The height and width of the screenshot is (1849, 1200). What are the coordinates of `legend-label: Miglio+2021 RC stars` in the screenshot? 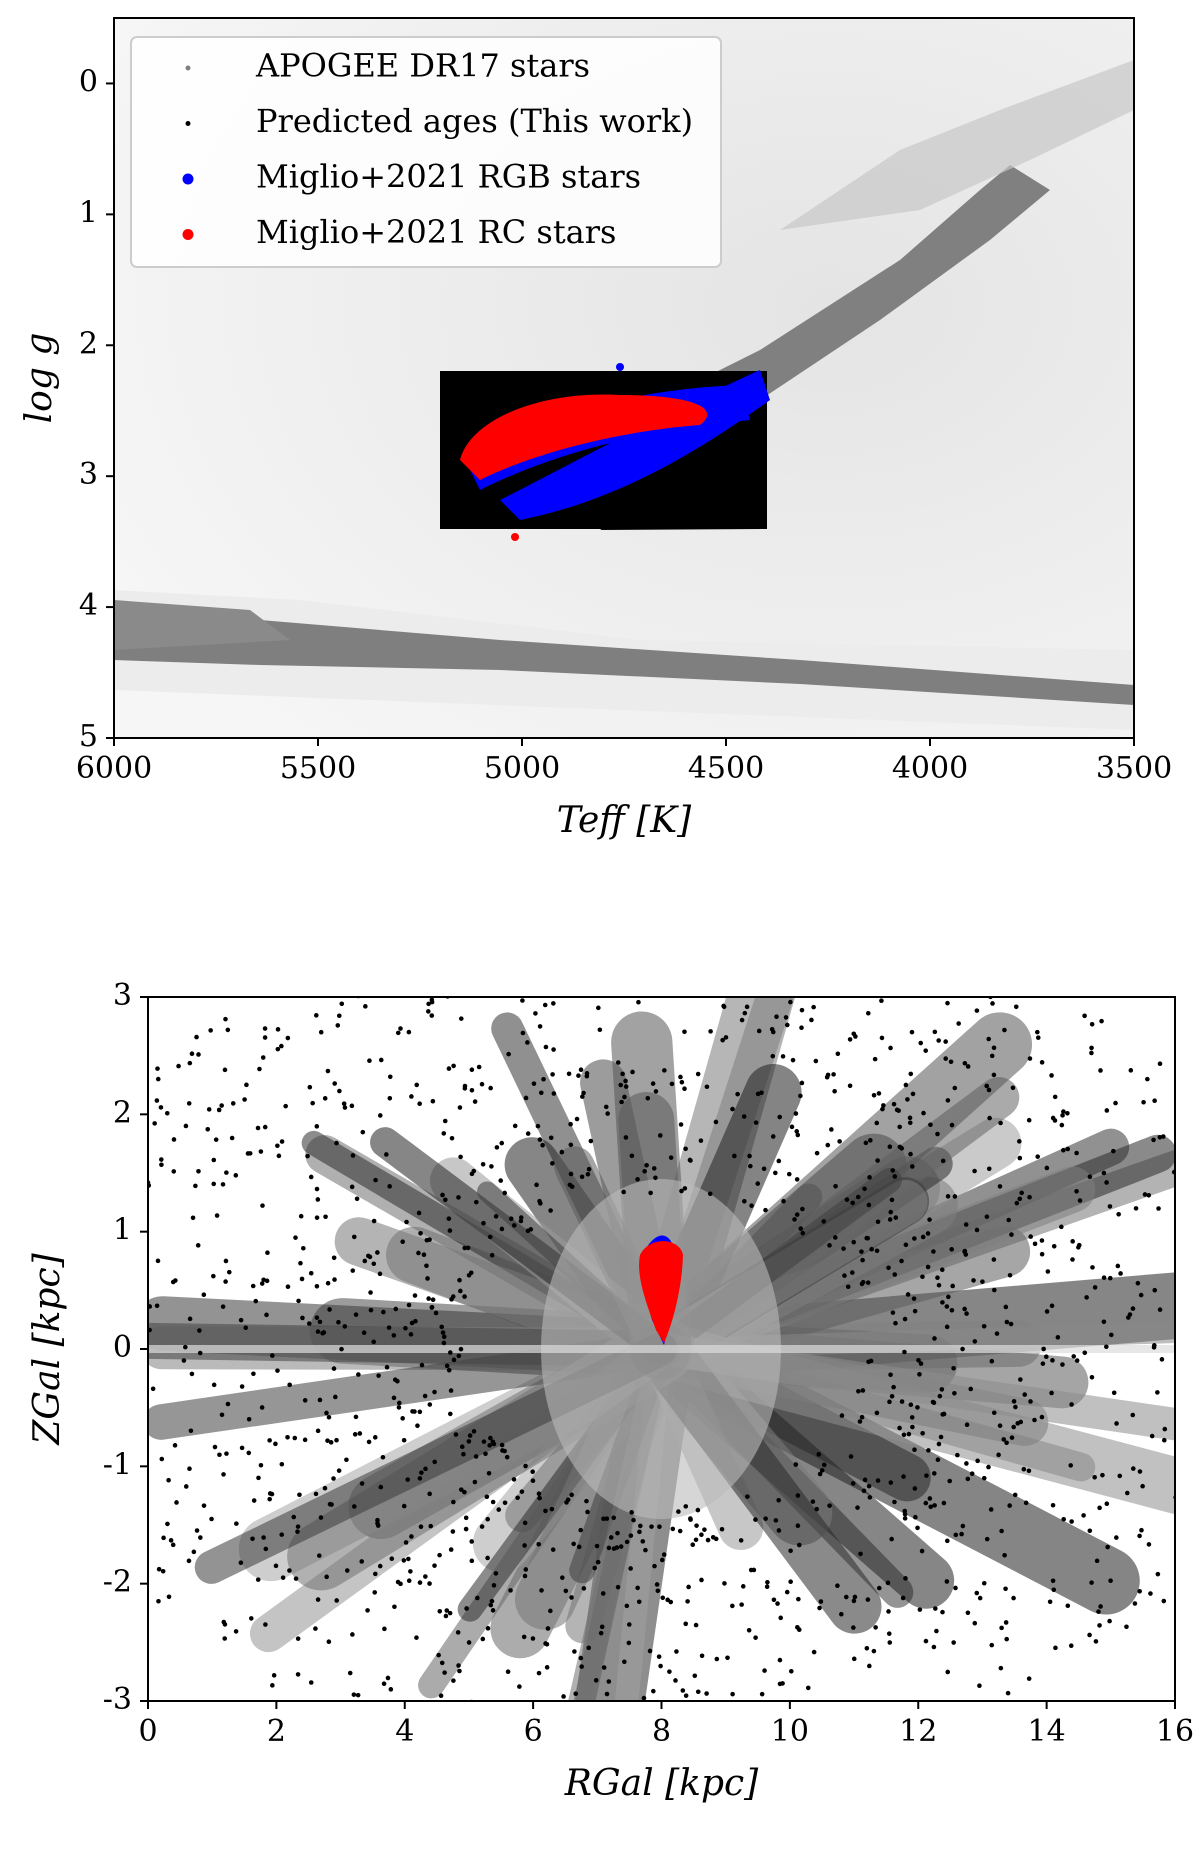 It's located at (436, 232).